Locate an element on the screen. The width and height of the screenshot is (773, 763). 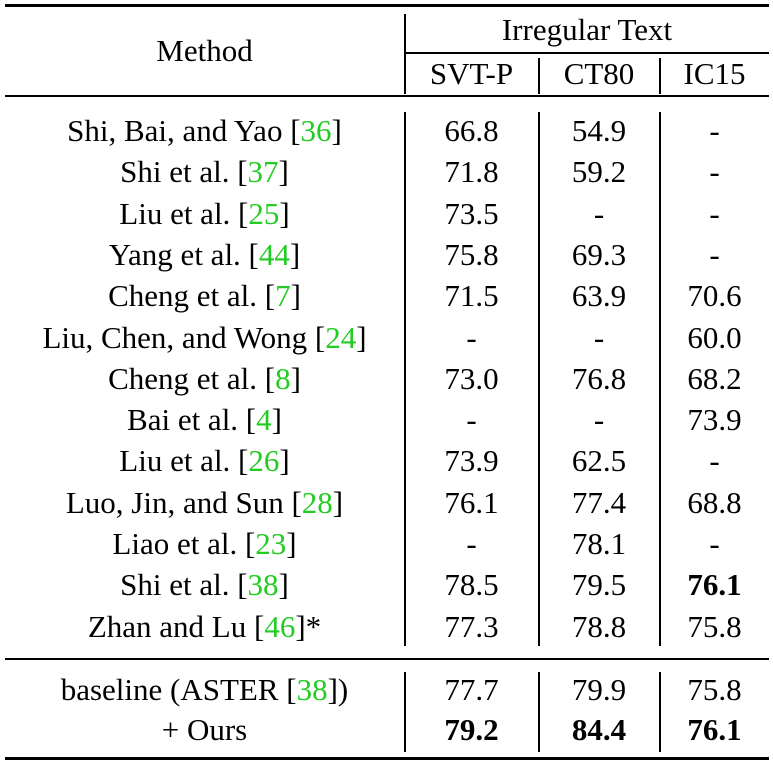
method-suffix: ]* is located at coordinates (308, 626).